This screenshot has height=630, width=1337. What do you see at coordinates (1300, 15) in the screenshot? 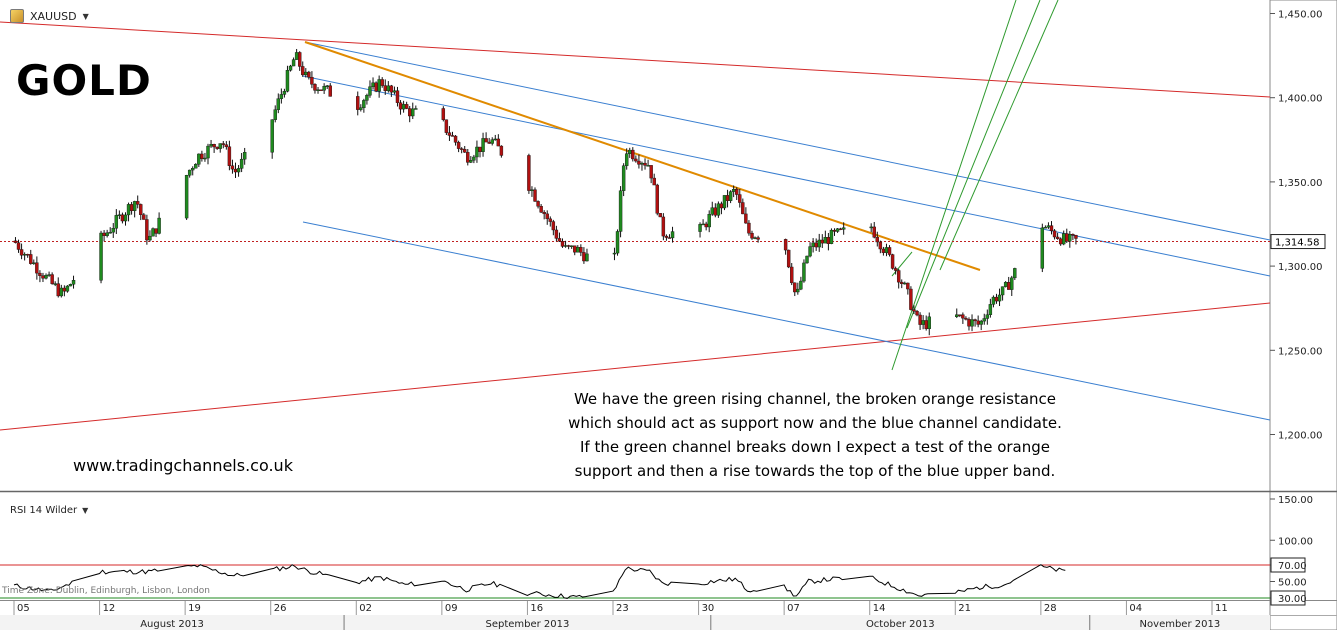
I see `price-tick-label: 1,450.00` at bounding box center [1300, 15].